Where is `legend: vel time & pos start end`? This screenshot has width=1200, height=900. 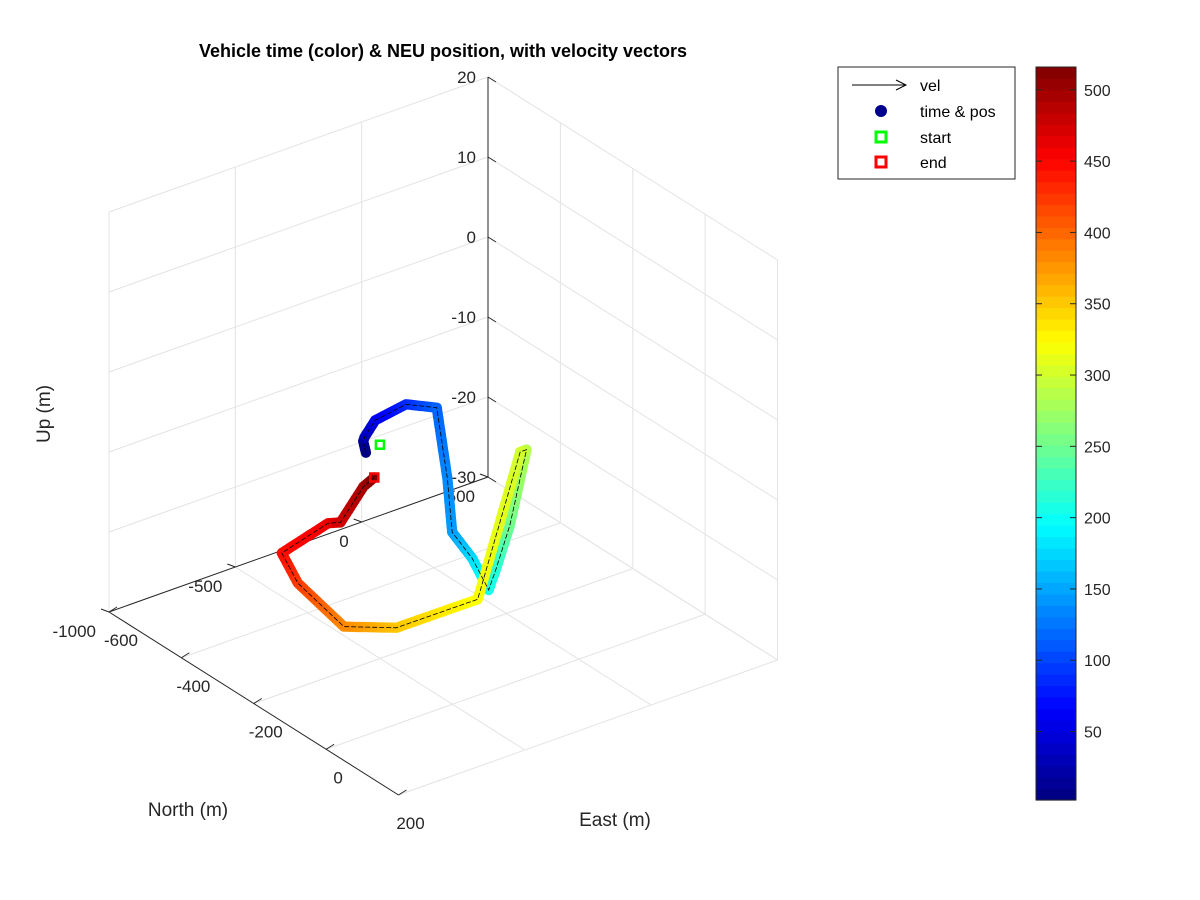
legend: vel time & pos start end is located at coordinates (926, 123).